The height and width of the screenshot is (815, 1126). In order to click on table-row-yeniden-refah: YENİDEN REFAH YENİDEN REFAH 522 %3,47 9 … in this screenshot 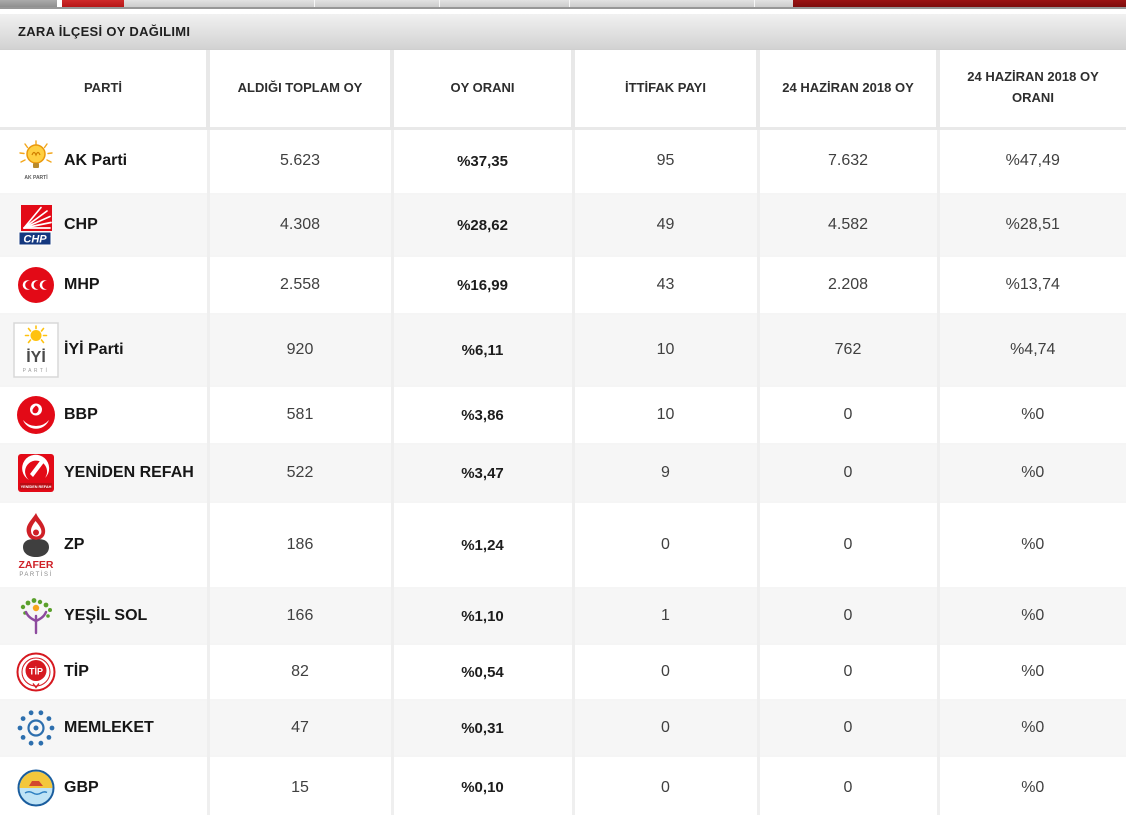, I will do `click(563, 472)`.